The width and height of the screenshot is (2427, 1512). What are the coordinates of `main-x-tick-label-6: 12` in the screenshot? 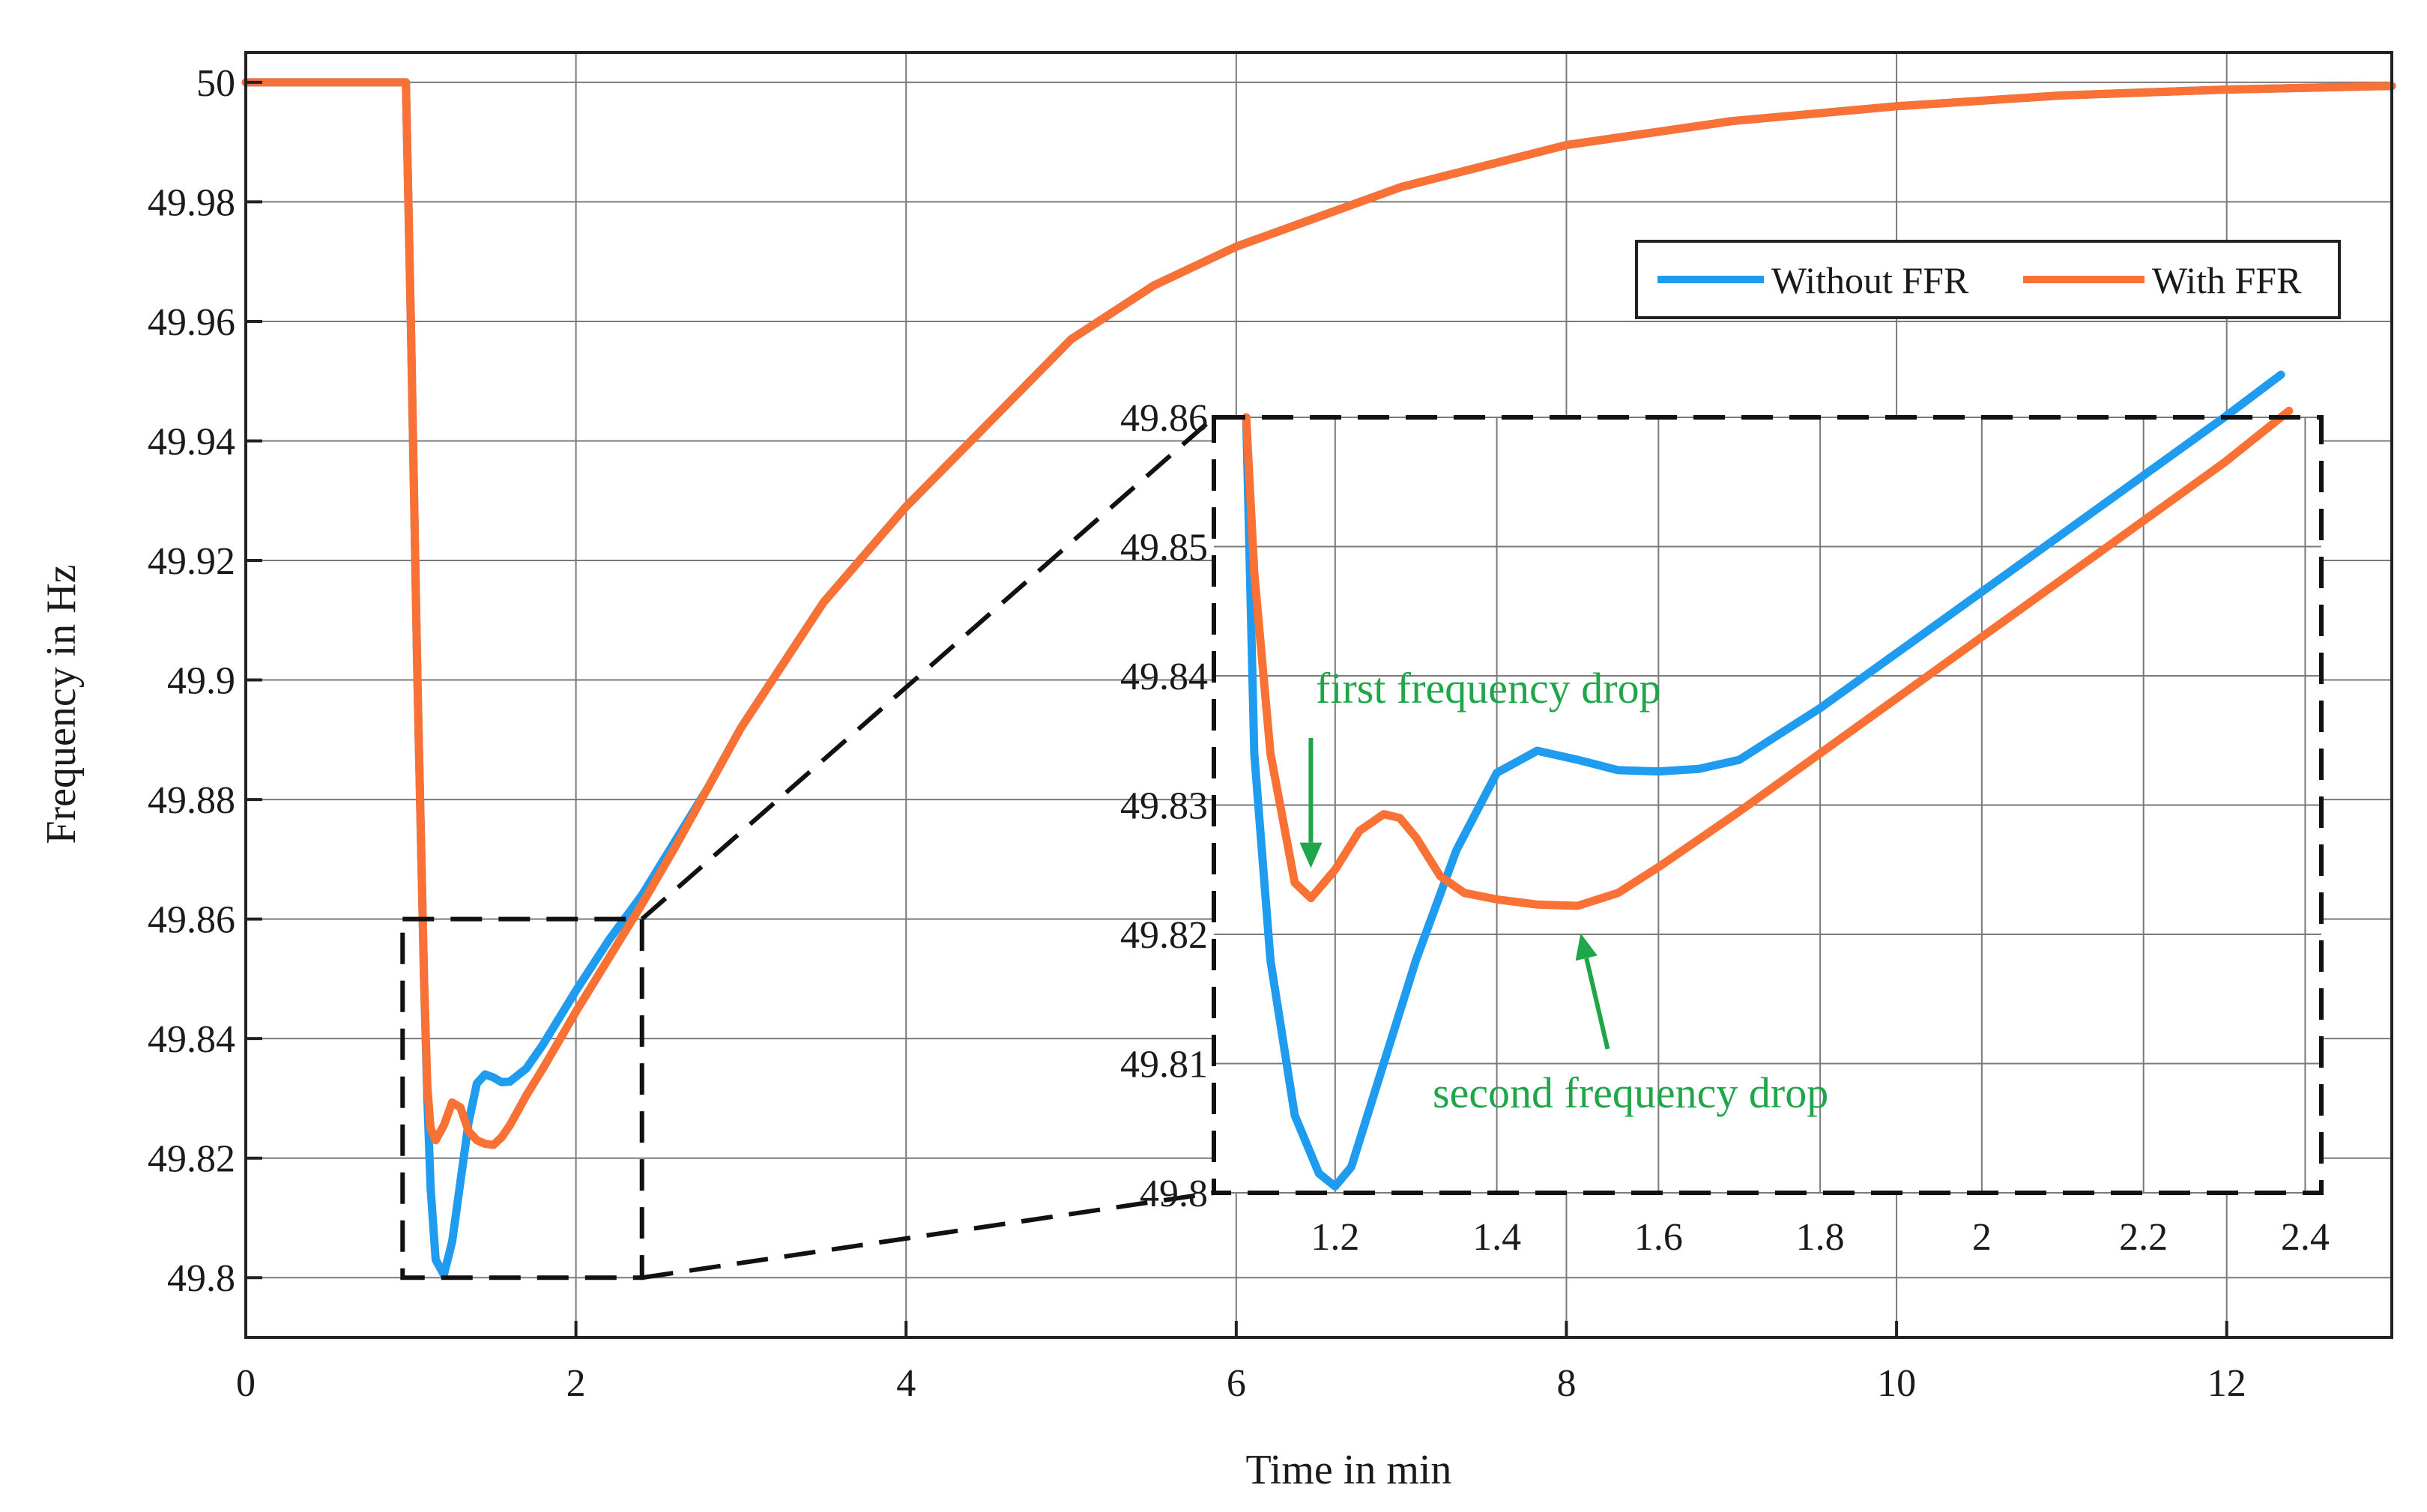 It's located at (2226, 1383).